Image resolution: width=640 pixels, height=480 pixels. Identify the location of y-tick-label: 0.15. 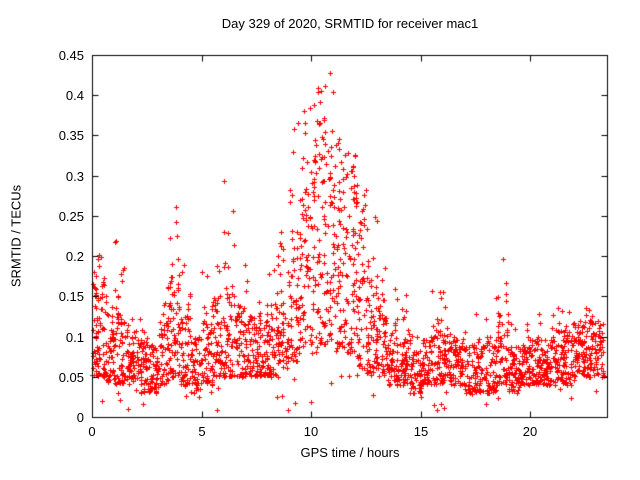
(71, 296).